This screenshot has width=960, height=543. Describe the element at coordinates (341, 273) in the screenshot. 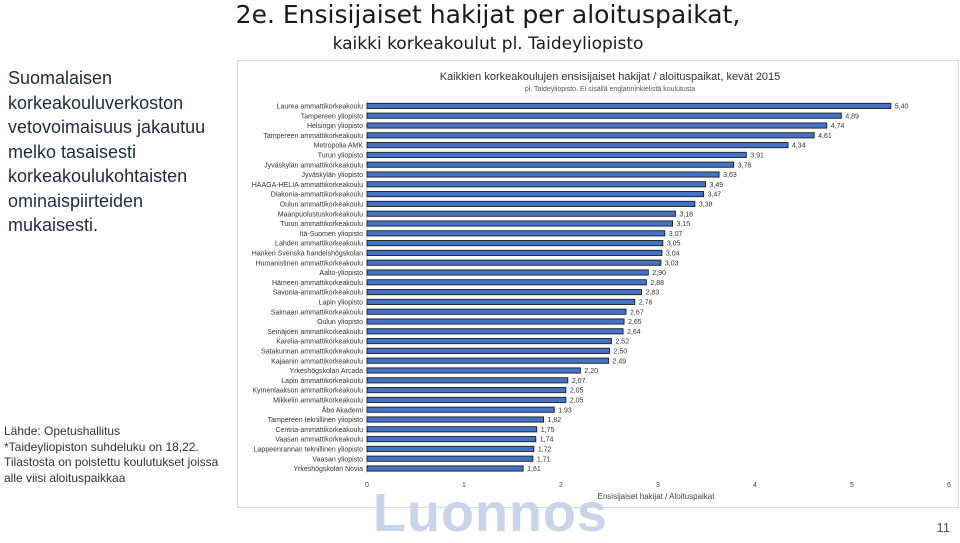

I see `category-label: Aalto-yliopisto` at that location.